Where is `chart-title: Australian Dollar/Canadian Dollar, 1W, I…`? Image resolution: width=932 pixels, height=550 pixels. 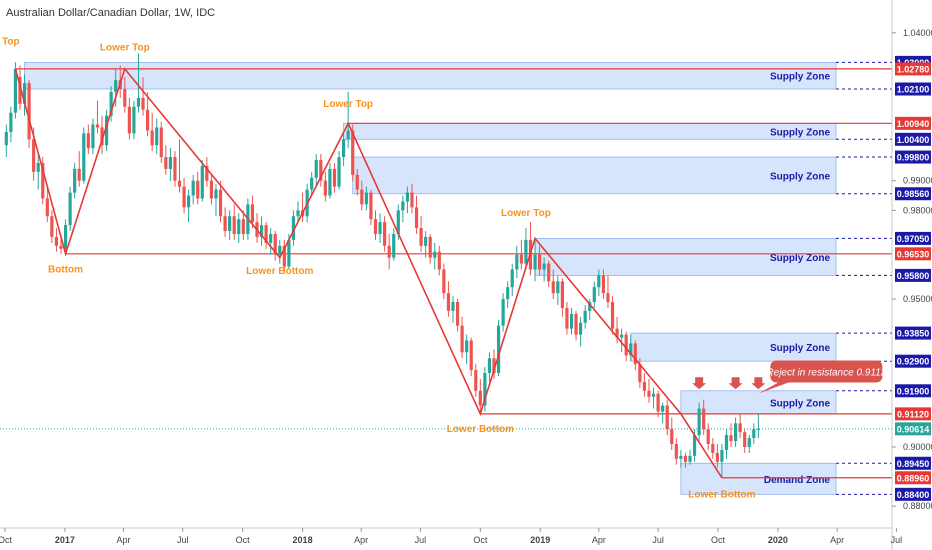 chart-title: Australian Dollar/Canadian Dollar, 1W, I… is located at coordinates (110, 13).